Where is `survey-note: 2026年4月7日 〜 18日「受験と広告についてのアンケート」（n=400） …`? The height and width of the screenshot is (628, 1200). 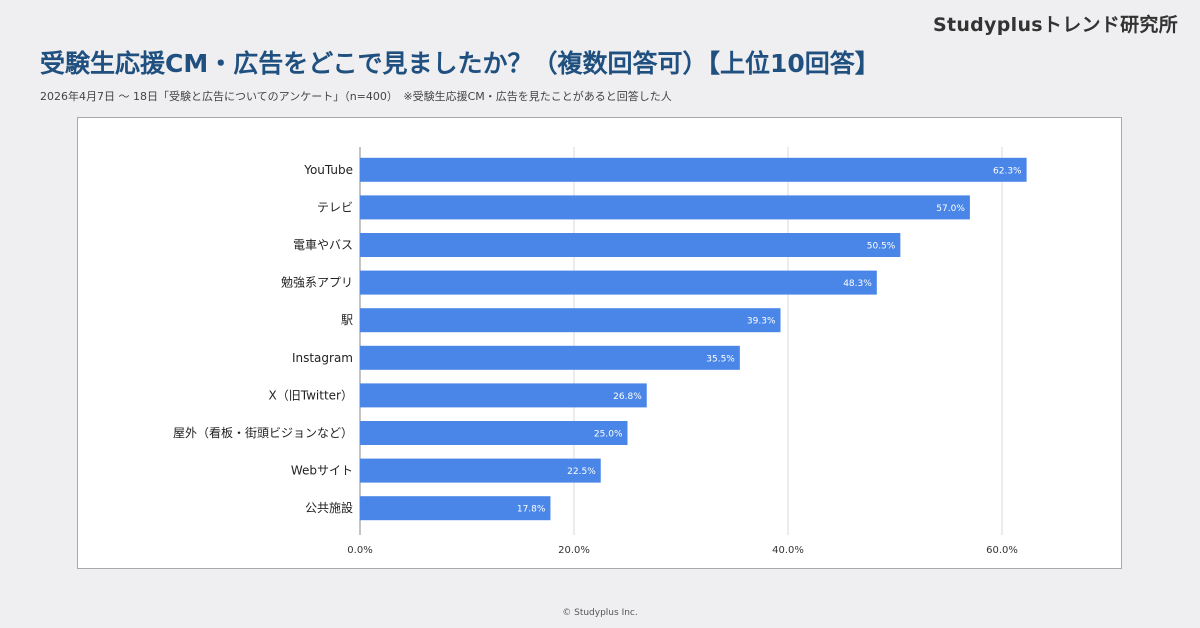 survey-note: 2026年4月7日 〜 18日「受験と広告についてのアンケート」（n=400） … is located at coordinates (356, 96).